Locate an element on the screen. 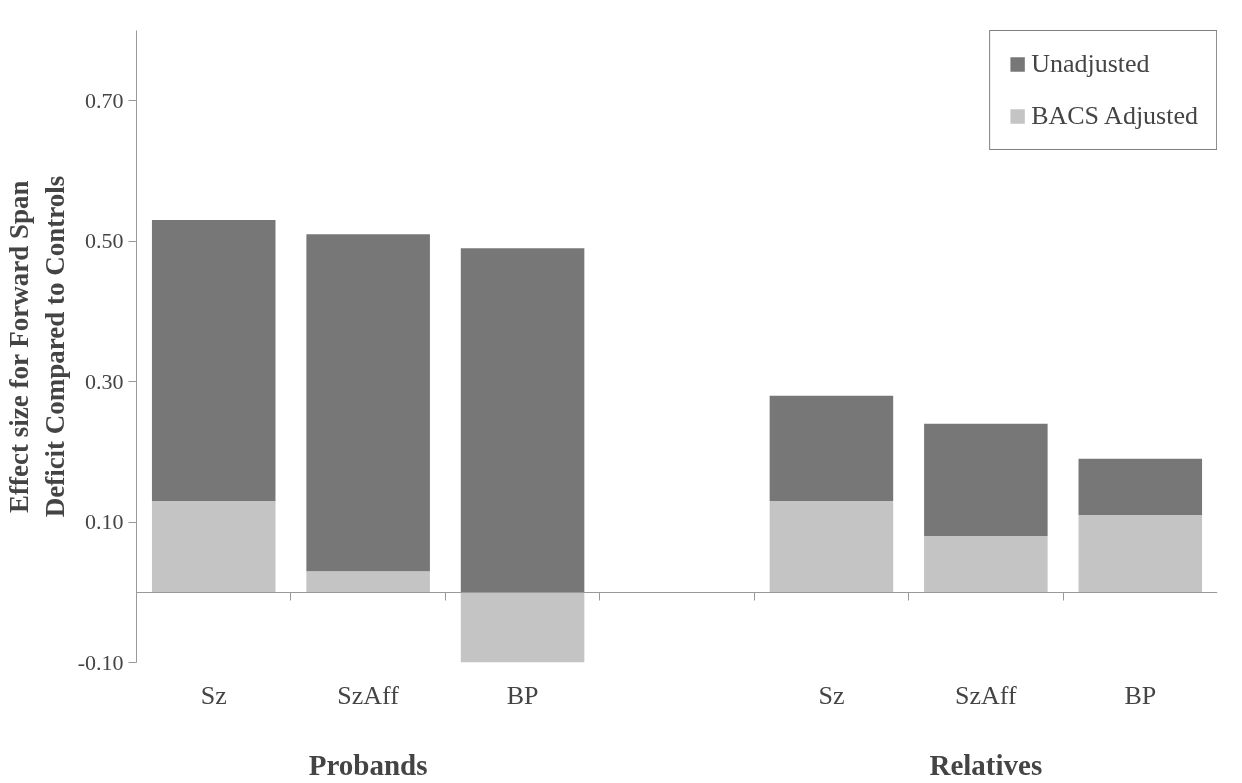  y-tick-label: 0.10 is located at coordinates (104, 522).